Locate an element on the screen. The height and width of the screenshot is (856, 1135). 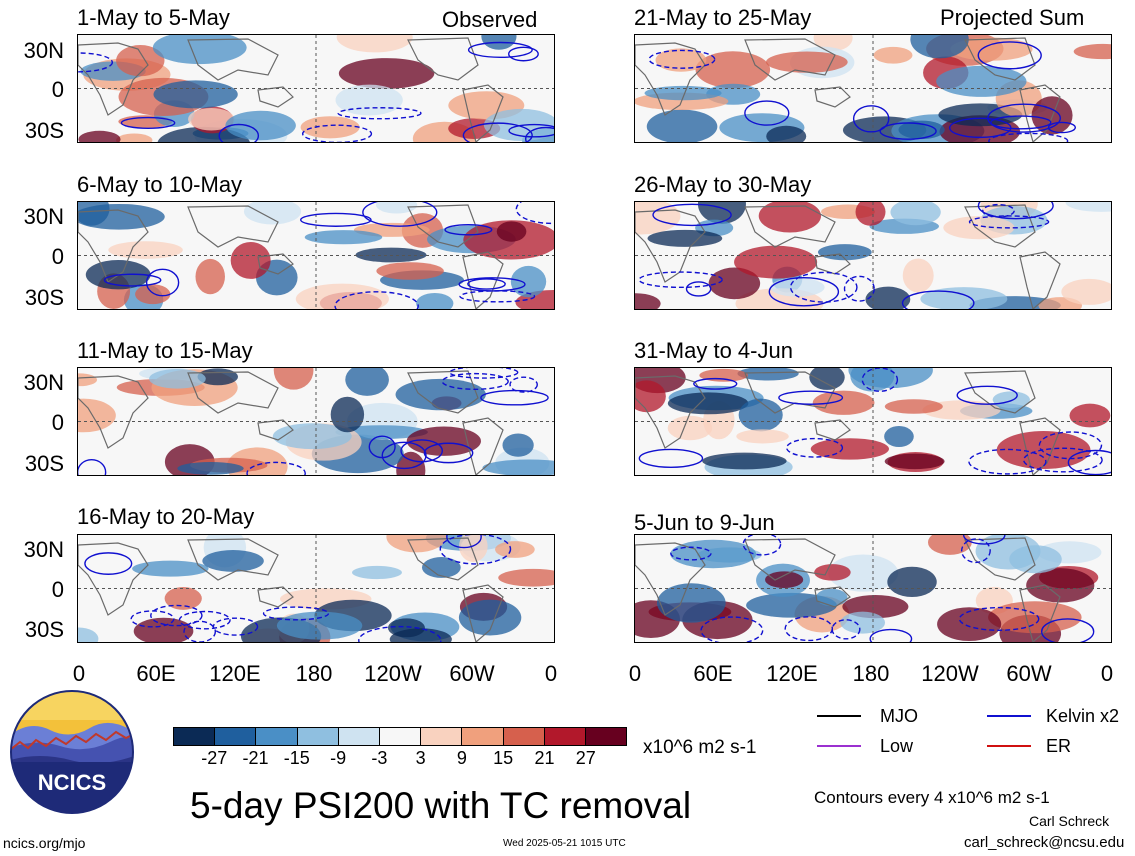
ncics-logo-text: NCICS is located at coordinates (72, 782).